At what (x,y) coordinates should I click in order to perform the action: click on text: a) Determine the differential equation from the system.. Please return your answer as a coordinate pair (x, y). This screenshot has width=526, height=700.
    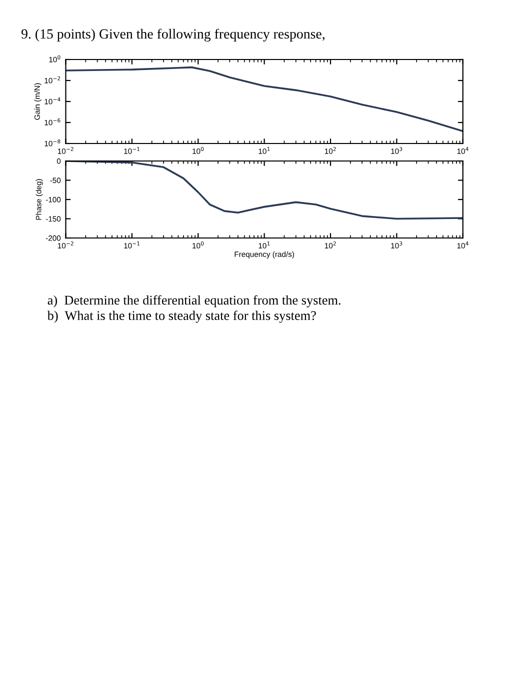
    Looking at the image, I should click on (194, 301).